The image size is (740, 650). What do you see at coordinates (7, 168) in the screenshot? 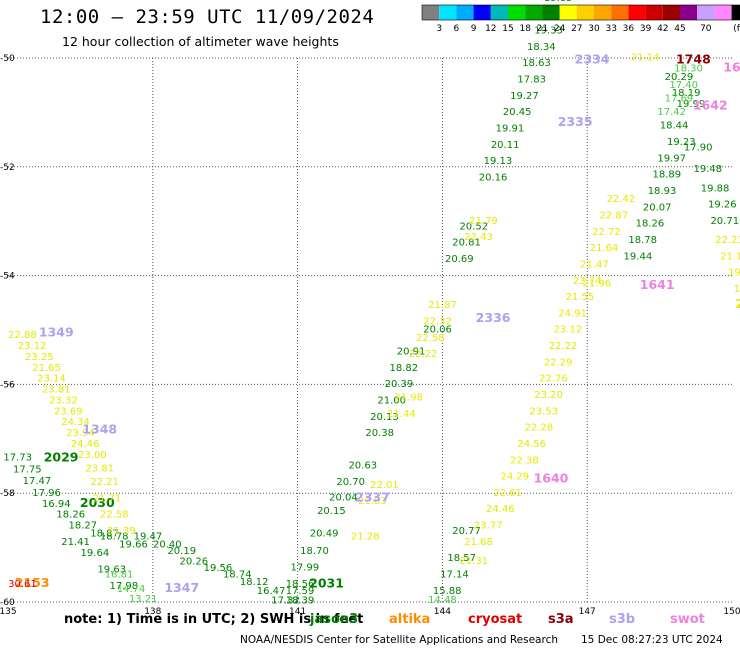
I see `y-tick-label: -52` at bounding box center [7, 168].